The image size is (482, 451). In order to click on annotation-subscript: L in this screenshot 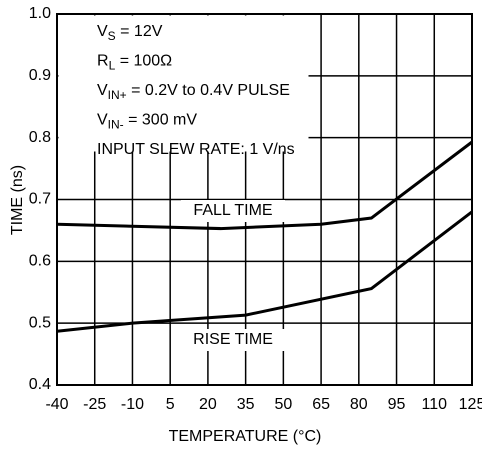, I will do `click(112, 66)`.